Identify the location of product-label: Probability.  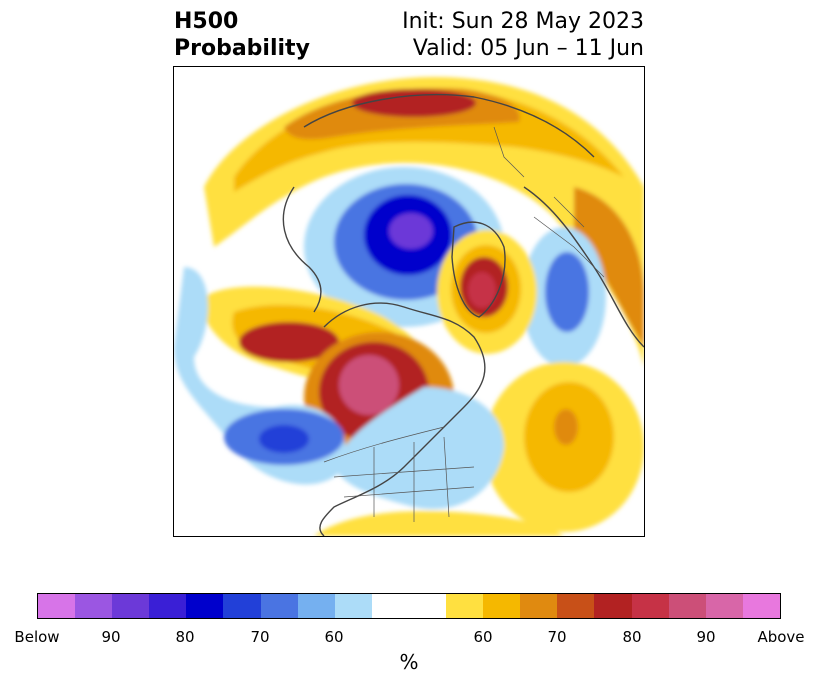
(242, 48).